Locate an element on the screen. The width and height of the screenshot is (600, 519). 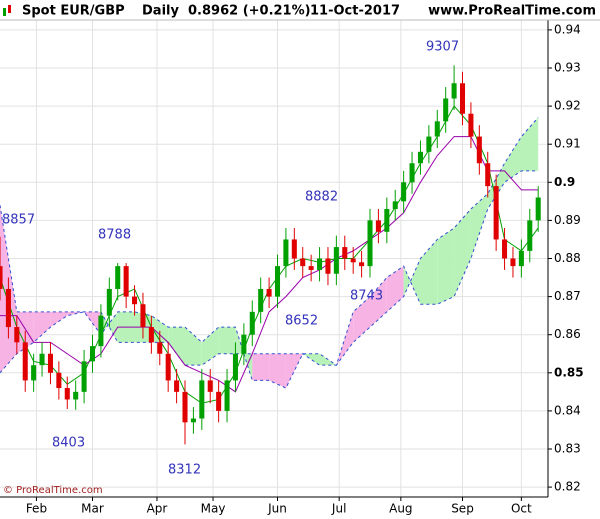
symbol: Spot EUR/GBP is located at coordinates (73, 11).